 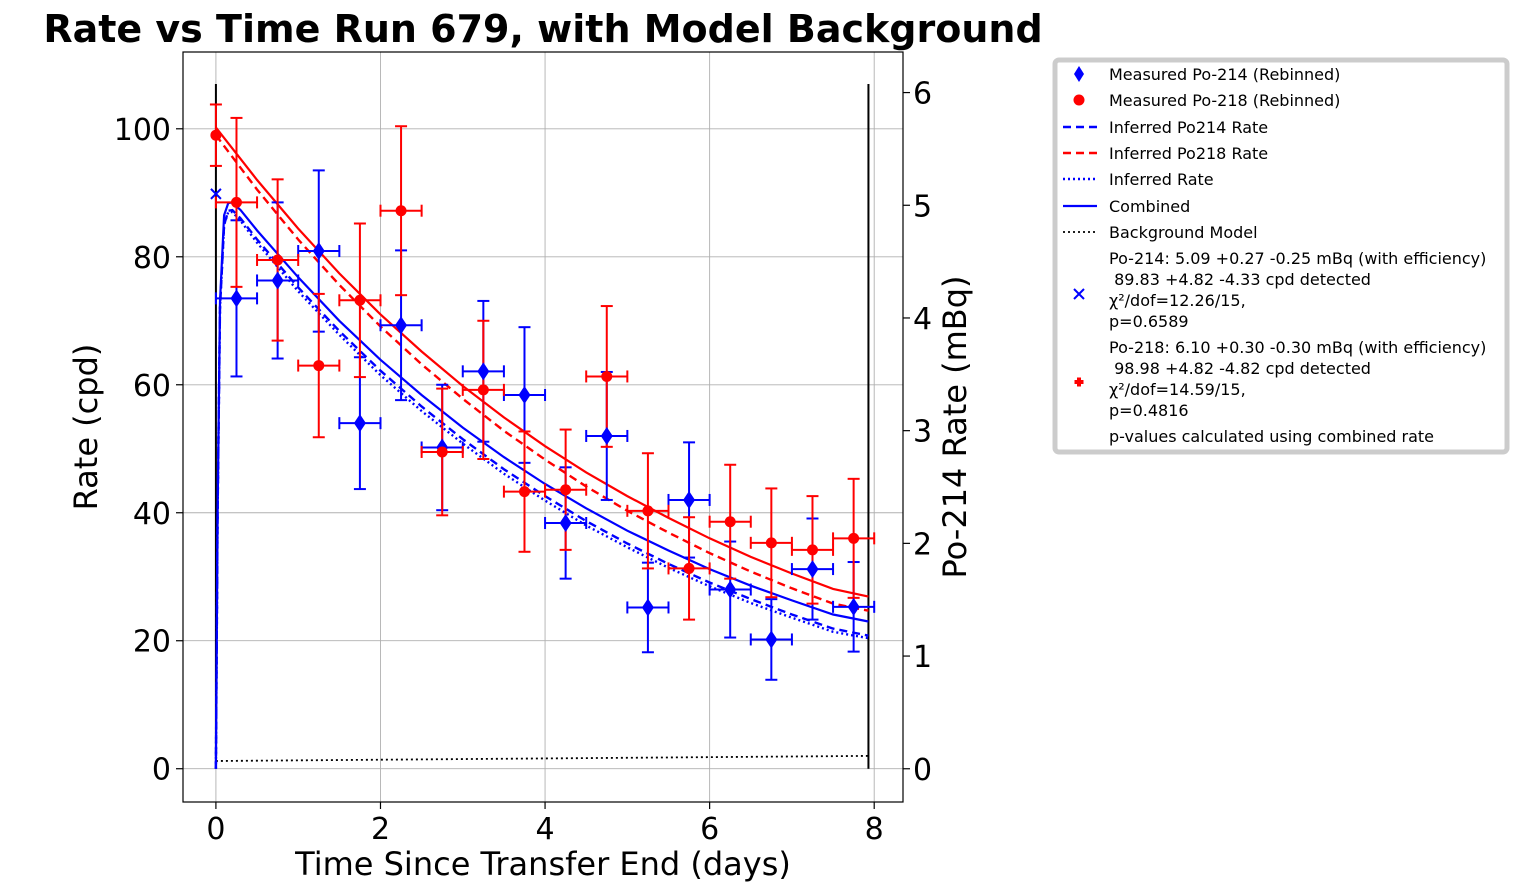 I want to click on legend-po218-fit-marker, so click(x=1079, y=382).